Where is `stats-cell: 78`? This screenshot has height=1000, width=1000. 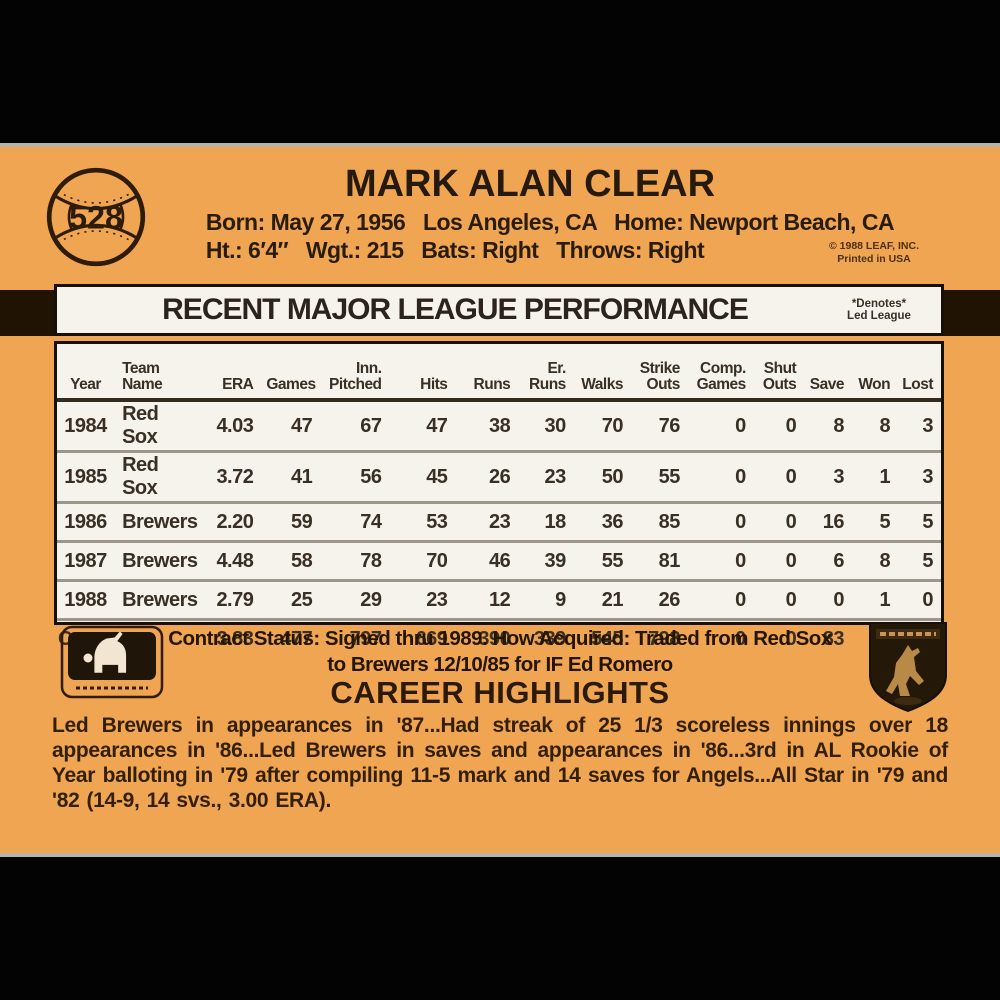 stats-cell: 78 is located at coordinates (371, 560).